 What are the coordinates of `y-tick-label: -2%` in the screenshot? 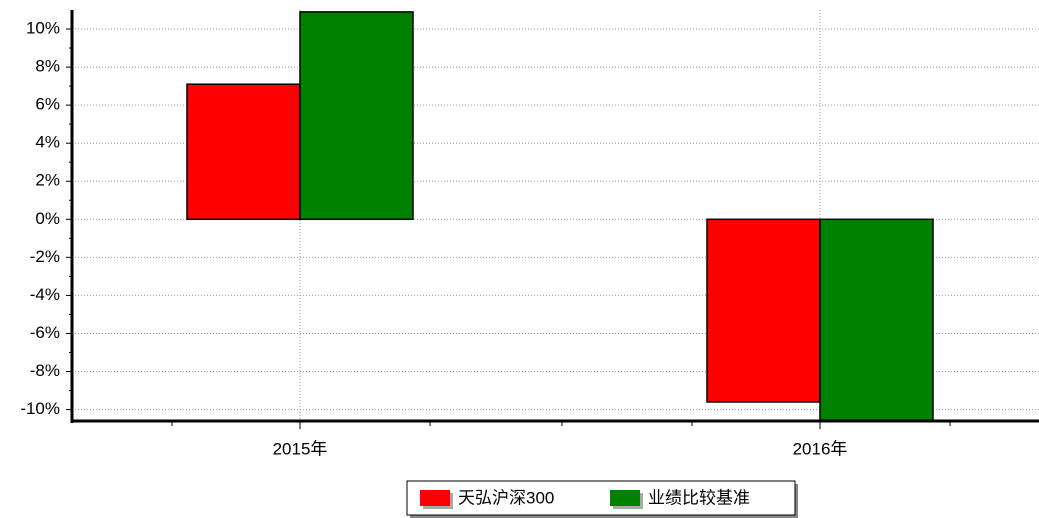 It's located at (45, 256).